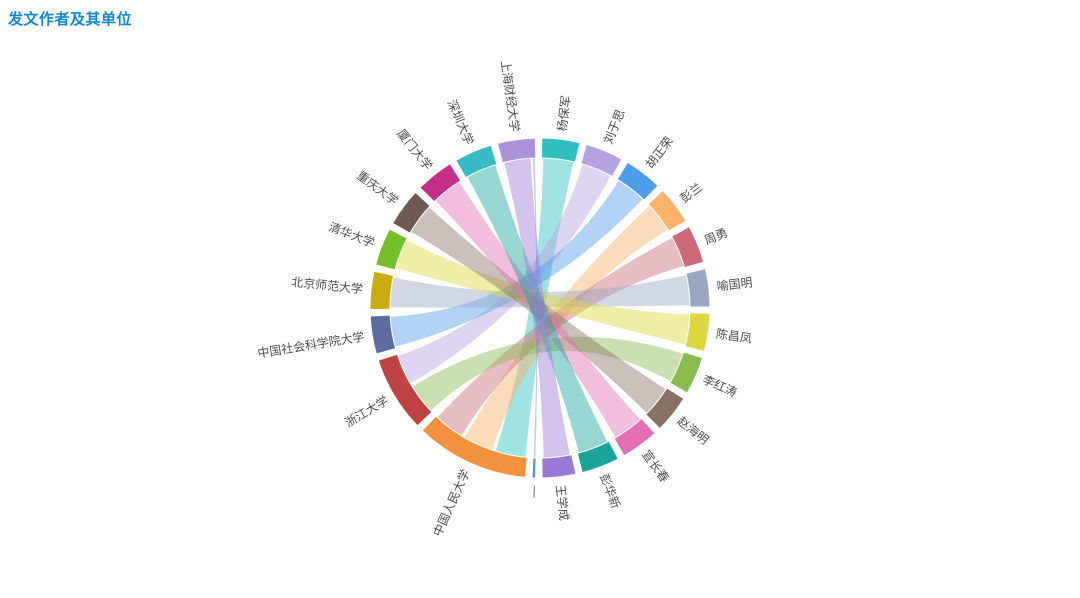  I want to click on chord-node-label: 中国人民大学, so click(450, 503).